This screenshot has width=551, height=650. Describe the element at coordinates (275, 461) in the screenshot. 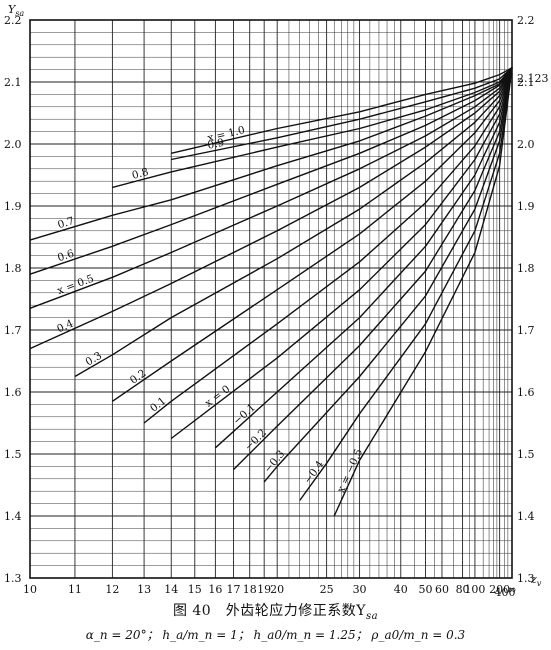

I see `curve-label--0.3: −0.3` at that location.